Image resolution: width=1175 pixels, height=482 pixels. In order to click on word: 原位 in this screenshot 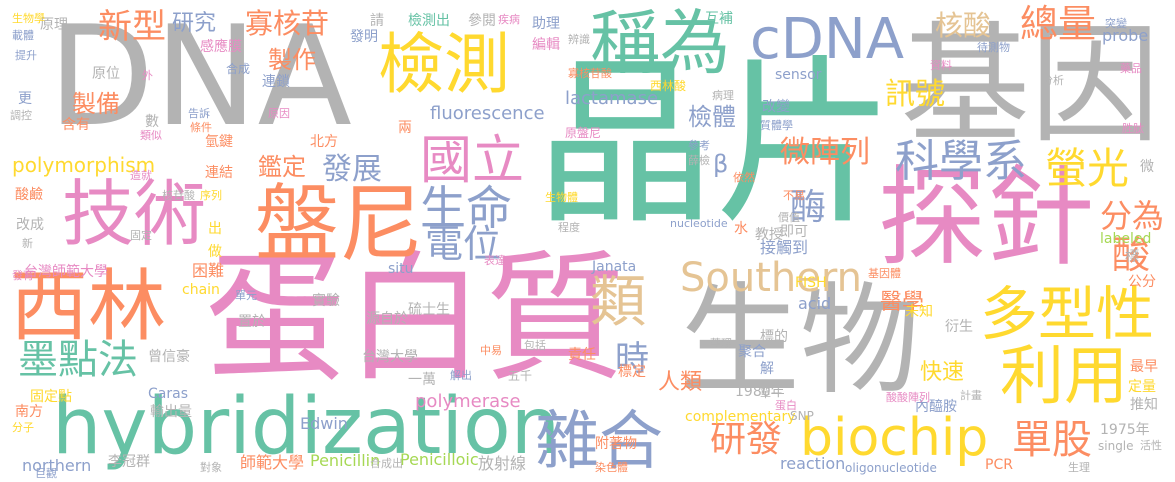, I will do `click(106, 74)`.